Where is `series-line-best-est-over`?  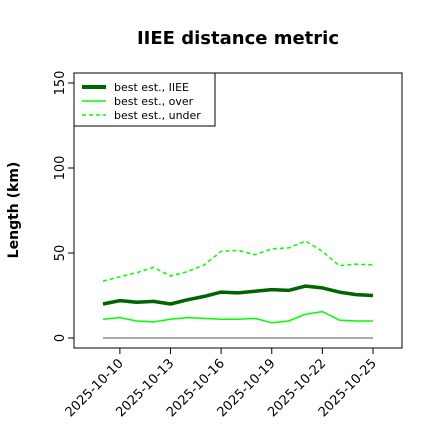
series-line-best-est-over is located at coordinates (237, 317).